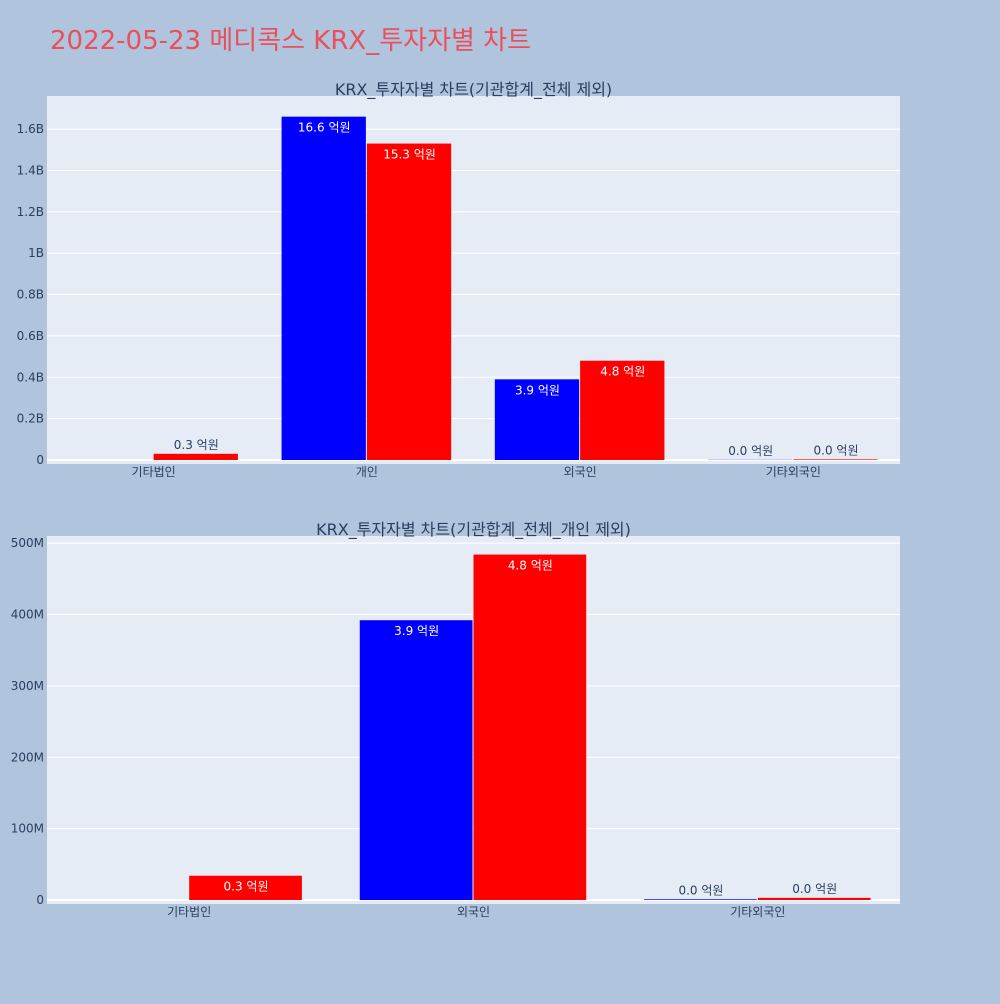 Image resolution: width=1000 pixels, height=1004 pixels. What do you see at coordinates (30, 419) in the screenshot?
I see `y-tick-label: 0.2B` at bounding box center [30, 419].